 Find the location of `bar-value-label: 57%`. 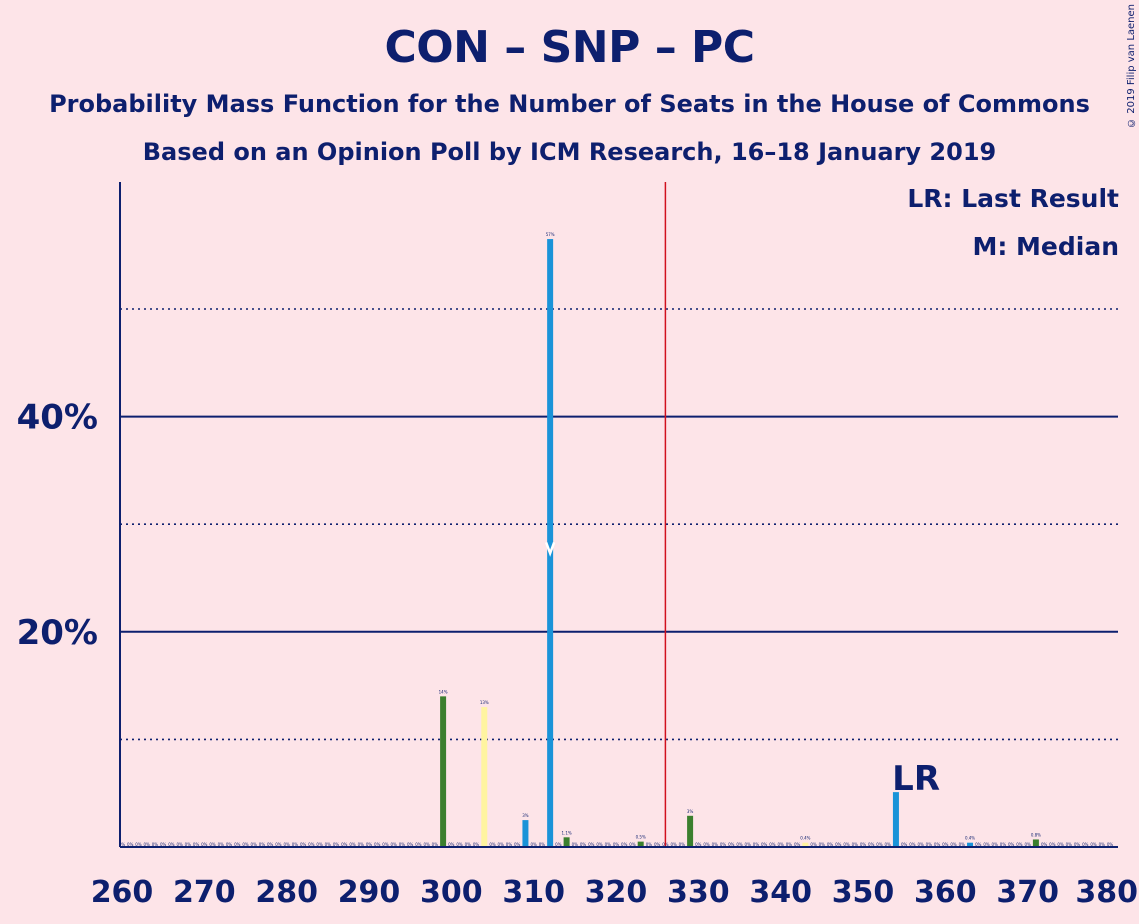

bar-value-label: 57% is located at coordinates (550, 234).